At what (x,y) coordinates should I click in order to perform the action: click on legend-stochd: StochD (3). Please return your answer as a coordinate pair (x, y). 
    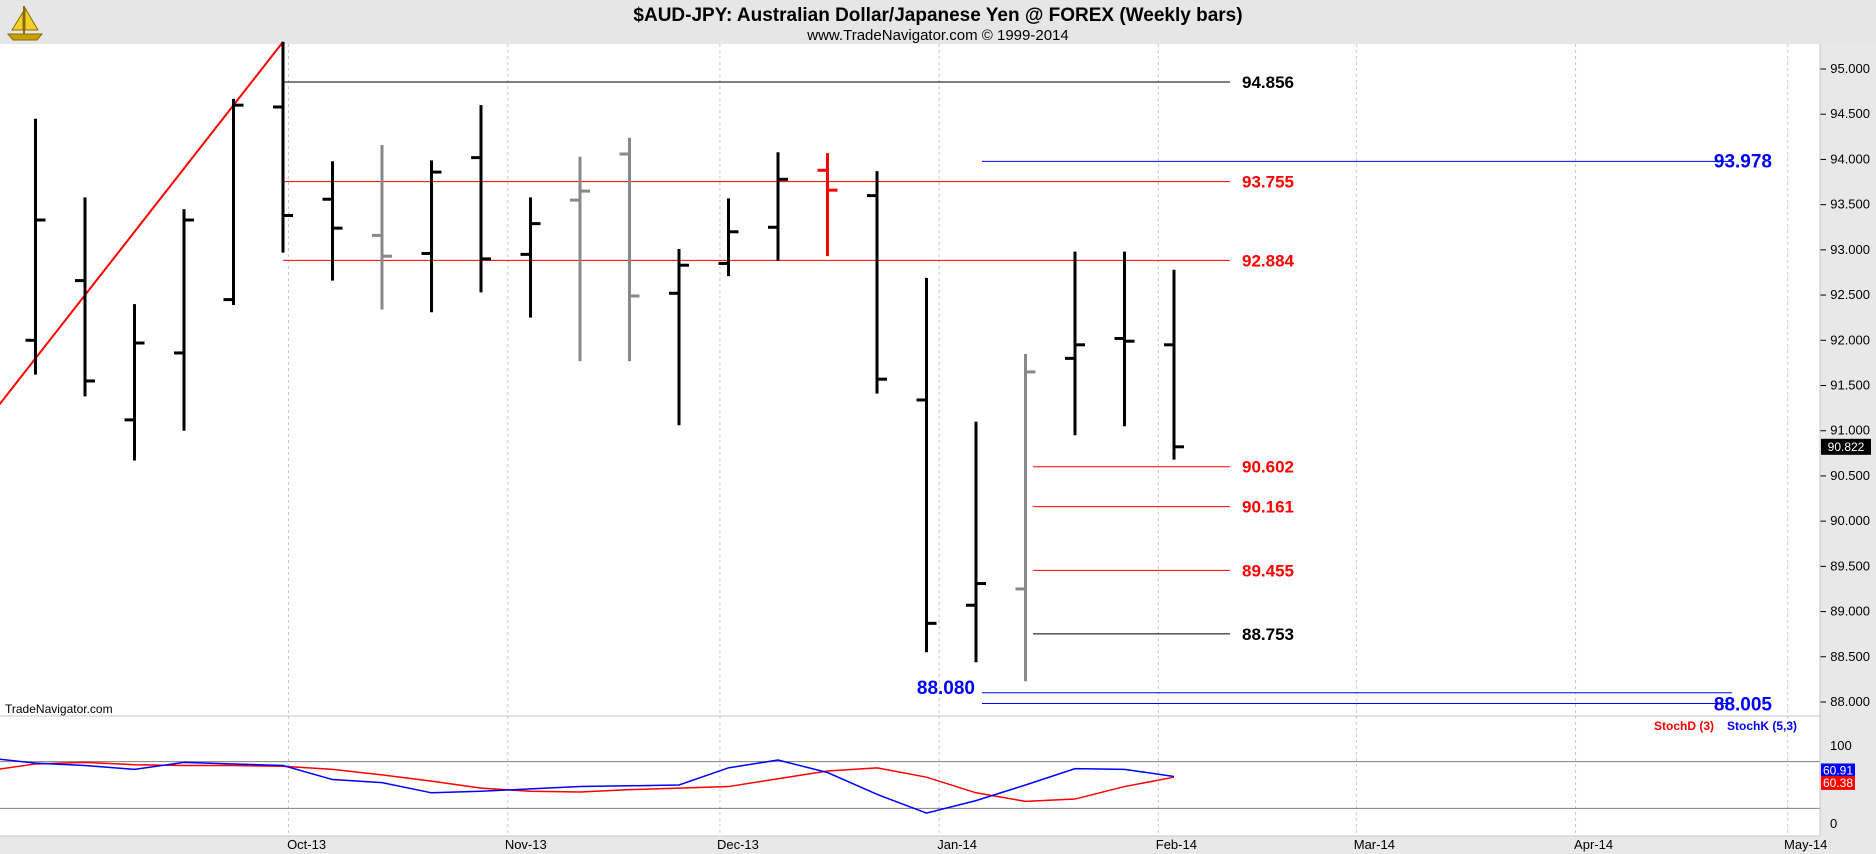
    Looking at the image, I should click on (1684, 726).